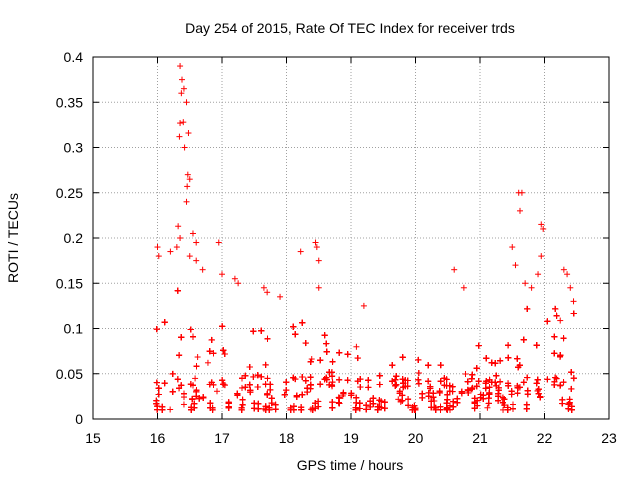  What do you see at coordinates (350, 465) in the screenshot?
I see `x-axis-label: GPS time / hours` at bounding box center [350, 465].